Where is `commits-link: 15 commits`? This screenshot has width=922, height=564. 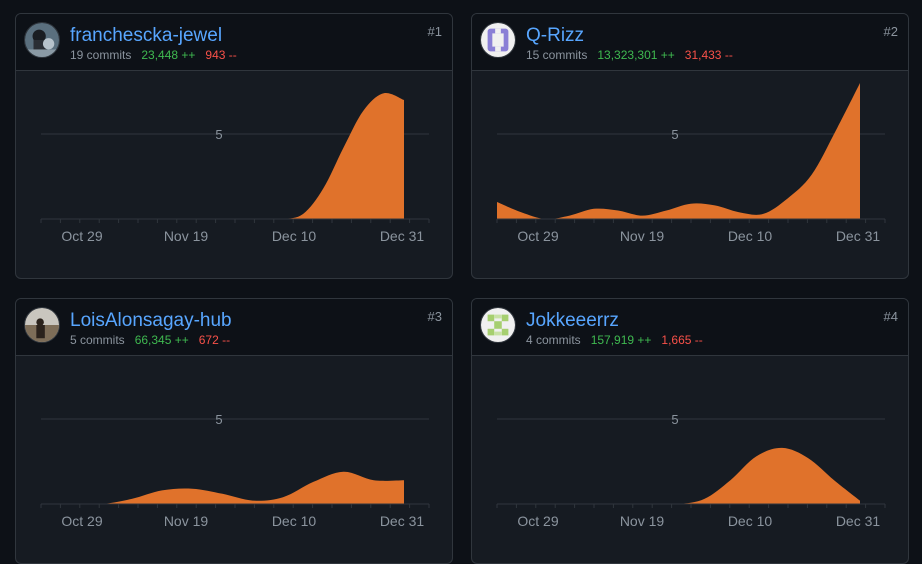 commits-link: 15 commits is located at coordinates (557, 55).